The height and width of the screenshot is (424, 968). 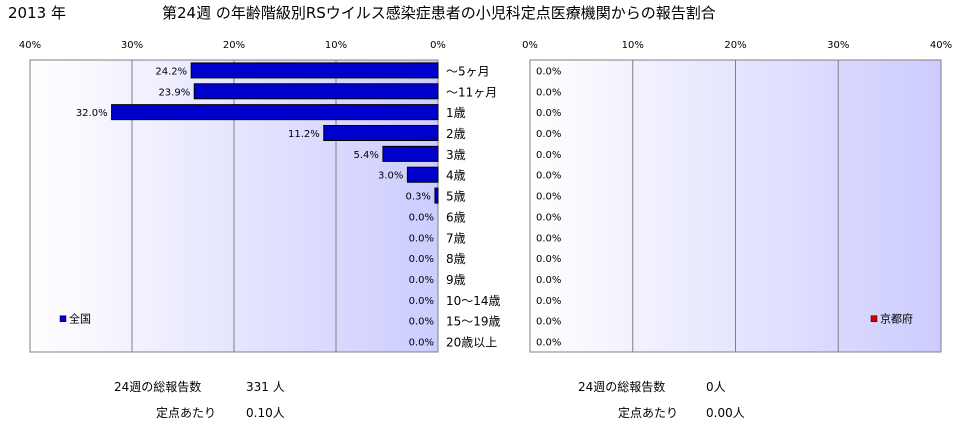 What do you see at coordinates (186, 413) in the screenshot?
I see `national-per-label: 定点あたり` at bounding box center [186, 413].